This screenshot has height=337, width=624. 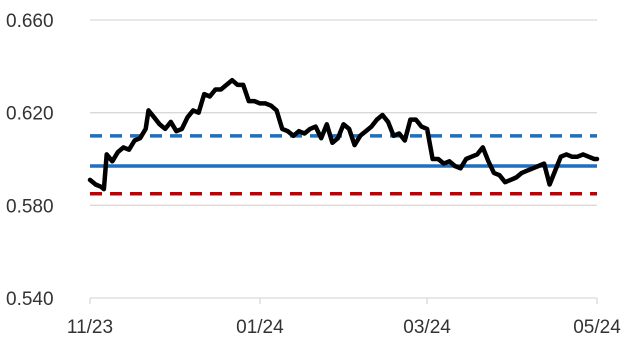 What do you see at coordinates (343, 300) in the screenshot?
I see `axes` at bounding box center [343, 300].